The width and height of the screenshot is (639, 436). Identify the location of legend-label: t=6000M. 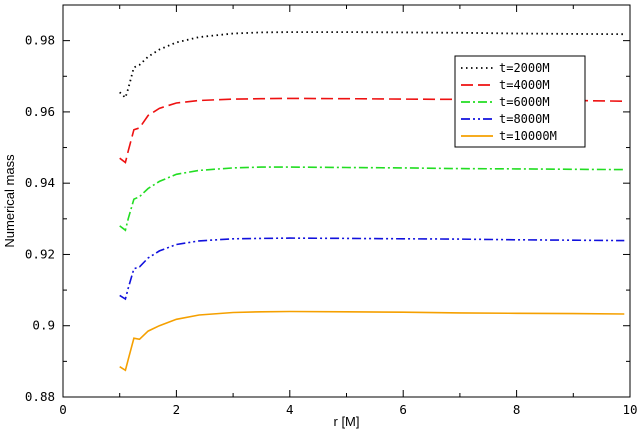
(524, 102).